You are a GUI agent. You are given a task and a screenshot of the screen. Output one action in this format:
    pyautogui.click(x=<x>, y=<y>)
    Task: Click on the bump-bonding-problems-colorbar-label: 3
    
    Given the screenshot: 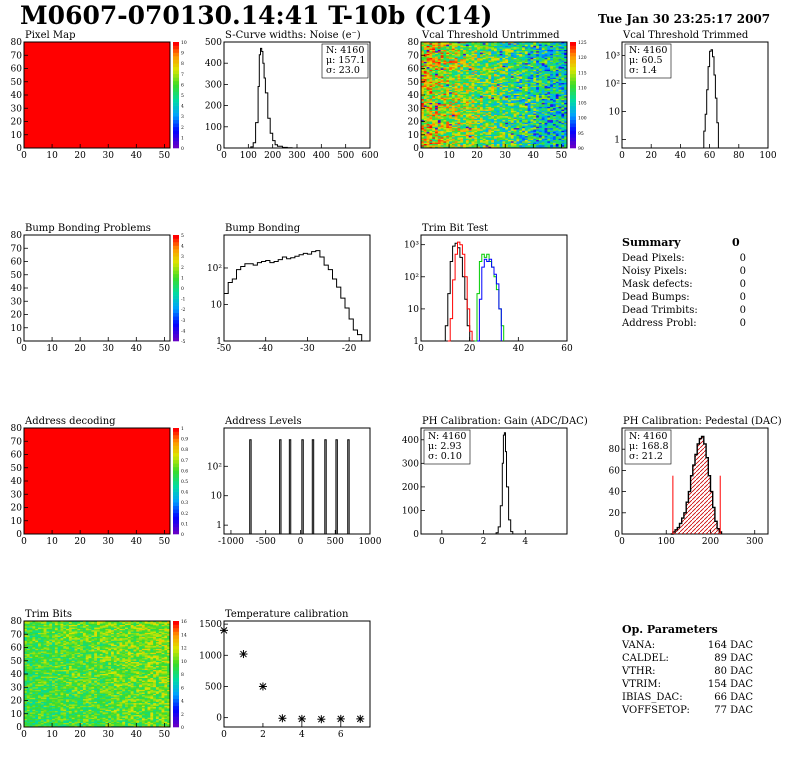 What is the action you would take?
    pyautogui.click(x=182, y=257)
    